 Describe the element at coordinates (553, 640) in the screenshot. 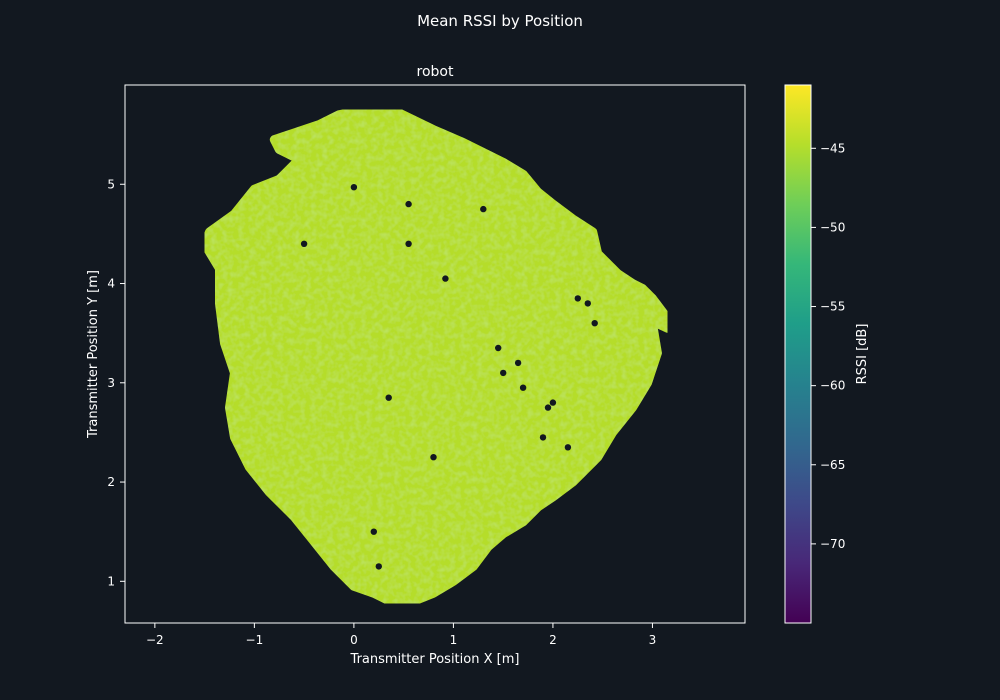

I see `x-tick-label: 2` at that location.